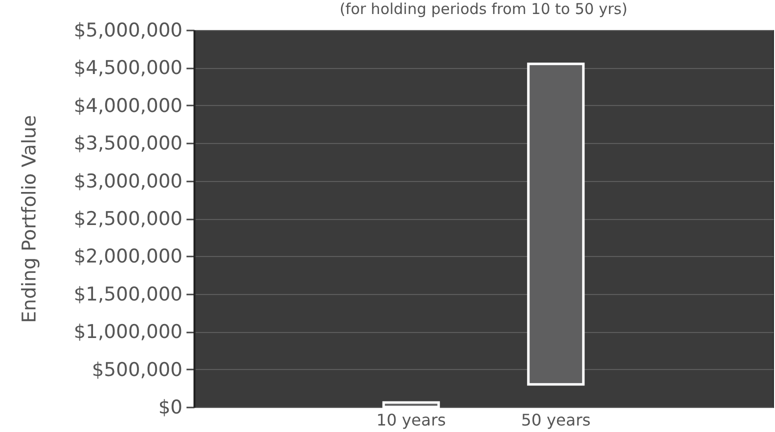  What do you see at coordinates (128, 143) in the screenshot?
I see `y-tick-label: $3,500,000` at bounding box center [128, 143].